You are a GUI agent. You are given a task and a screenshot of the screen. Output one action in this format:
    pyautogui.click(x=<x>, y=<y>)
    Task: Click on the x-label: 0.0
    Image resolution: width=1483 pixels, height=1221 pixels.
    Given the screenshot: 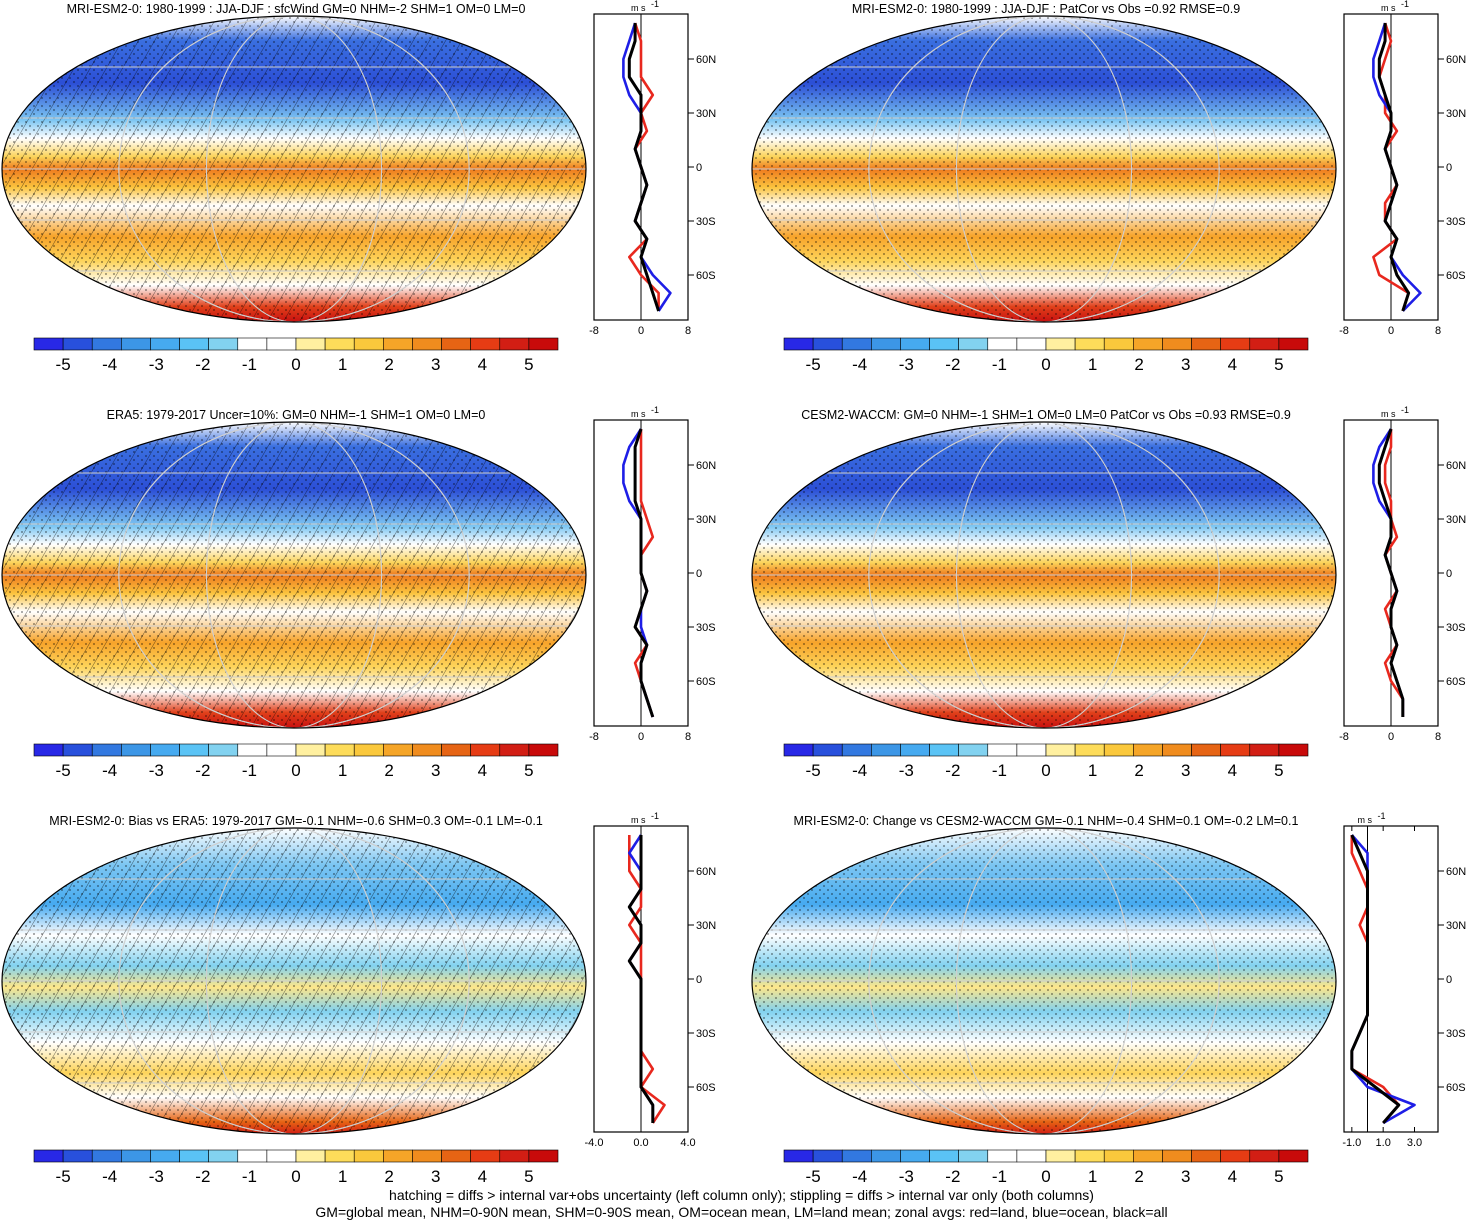 What is the action you would take?
    pyautogui.click(x=640, y=1143)
    